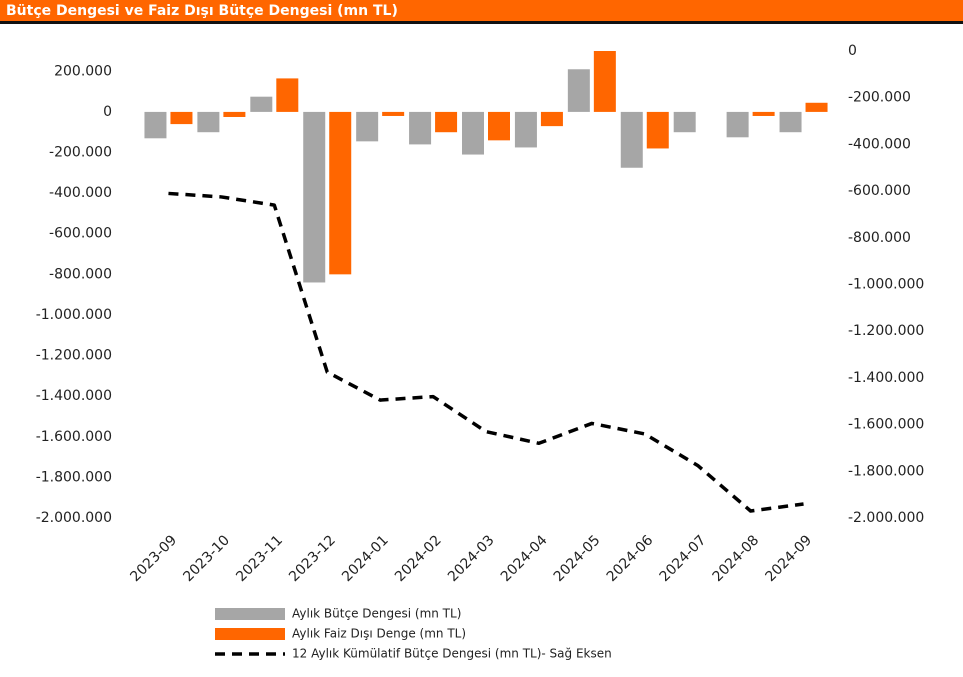 This screenshot has height=677, width=963. What do you see at coordinates (886, 425) in the screenshot?
I see `y2-tick-label: -1.600.000` at bounding box center [886, 425].